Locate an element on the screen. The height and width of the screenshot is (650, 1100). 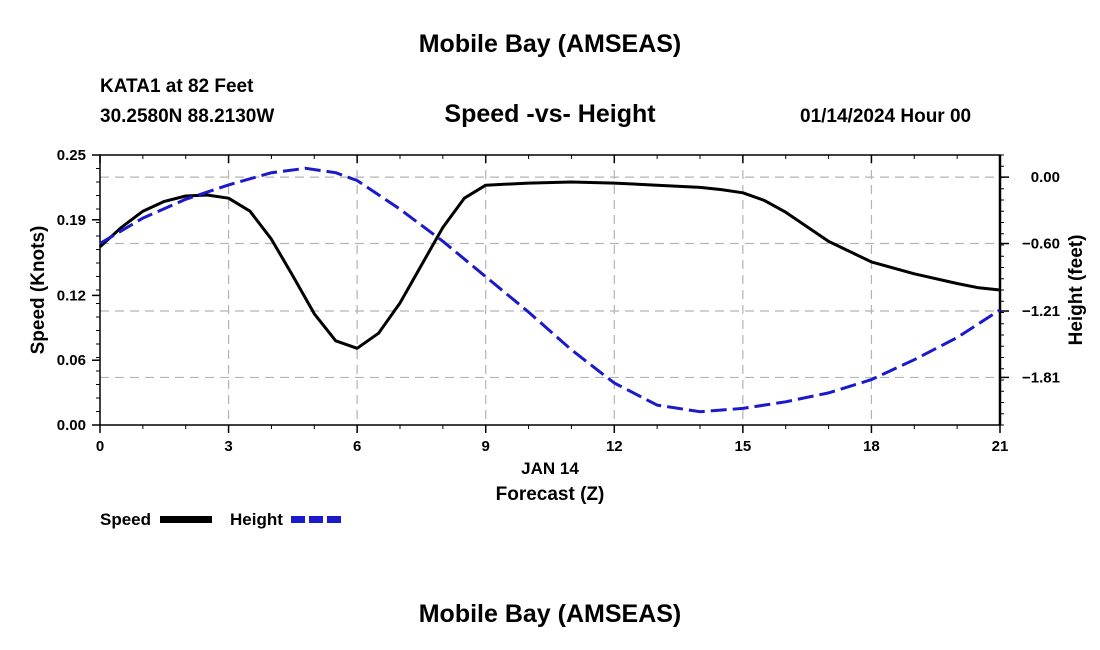
y2-axis-label: Height (feet) is located at coordinates (1076, 290).